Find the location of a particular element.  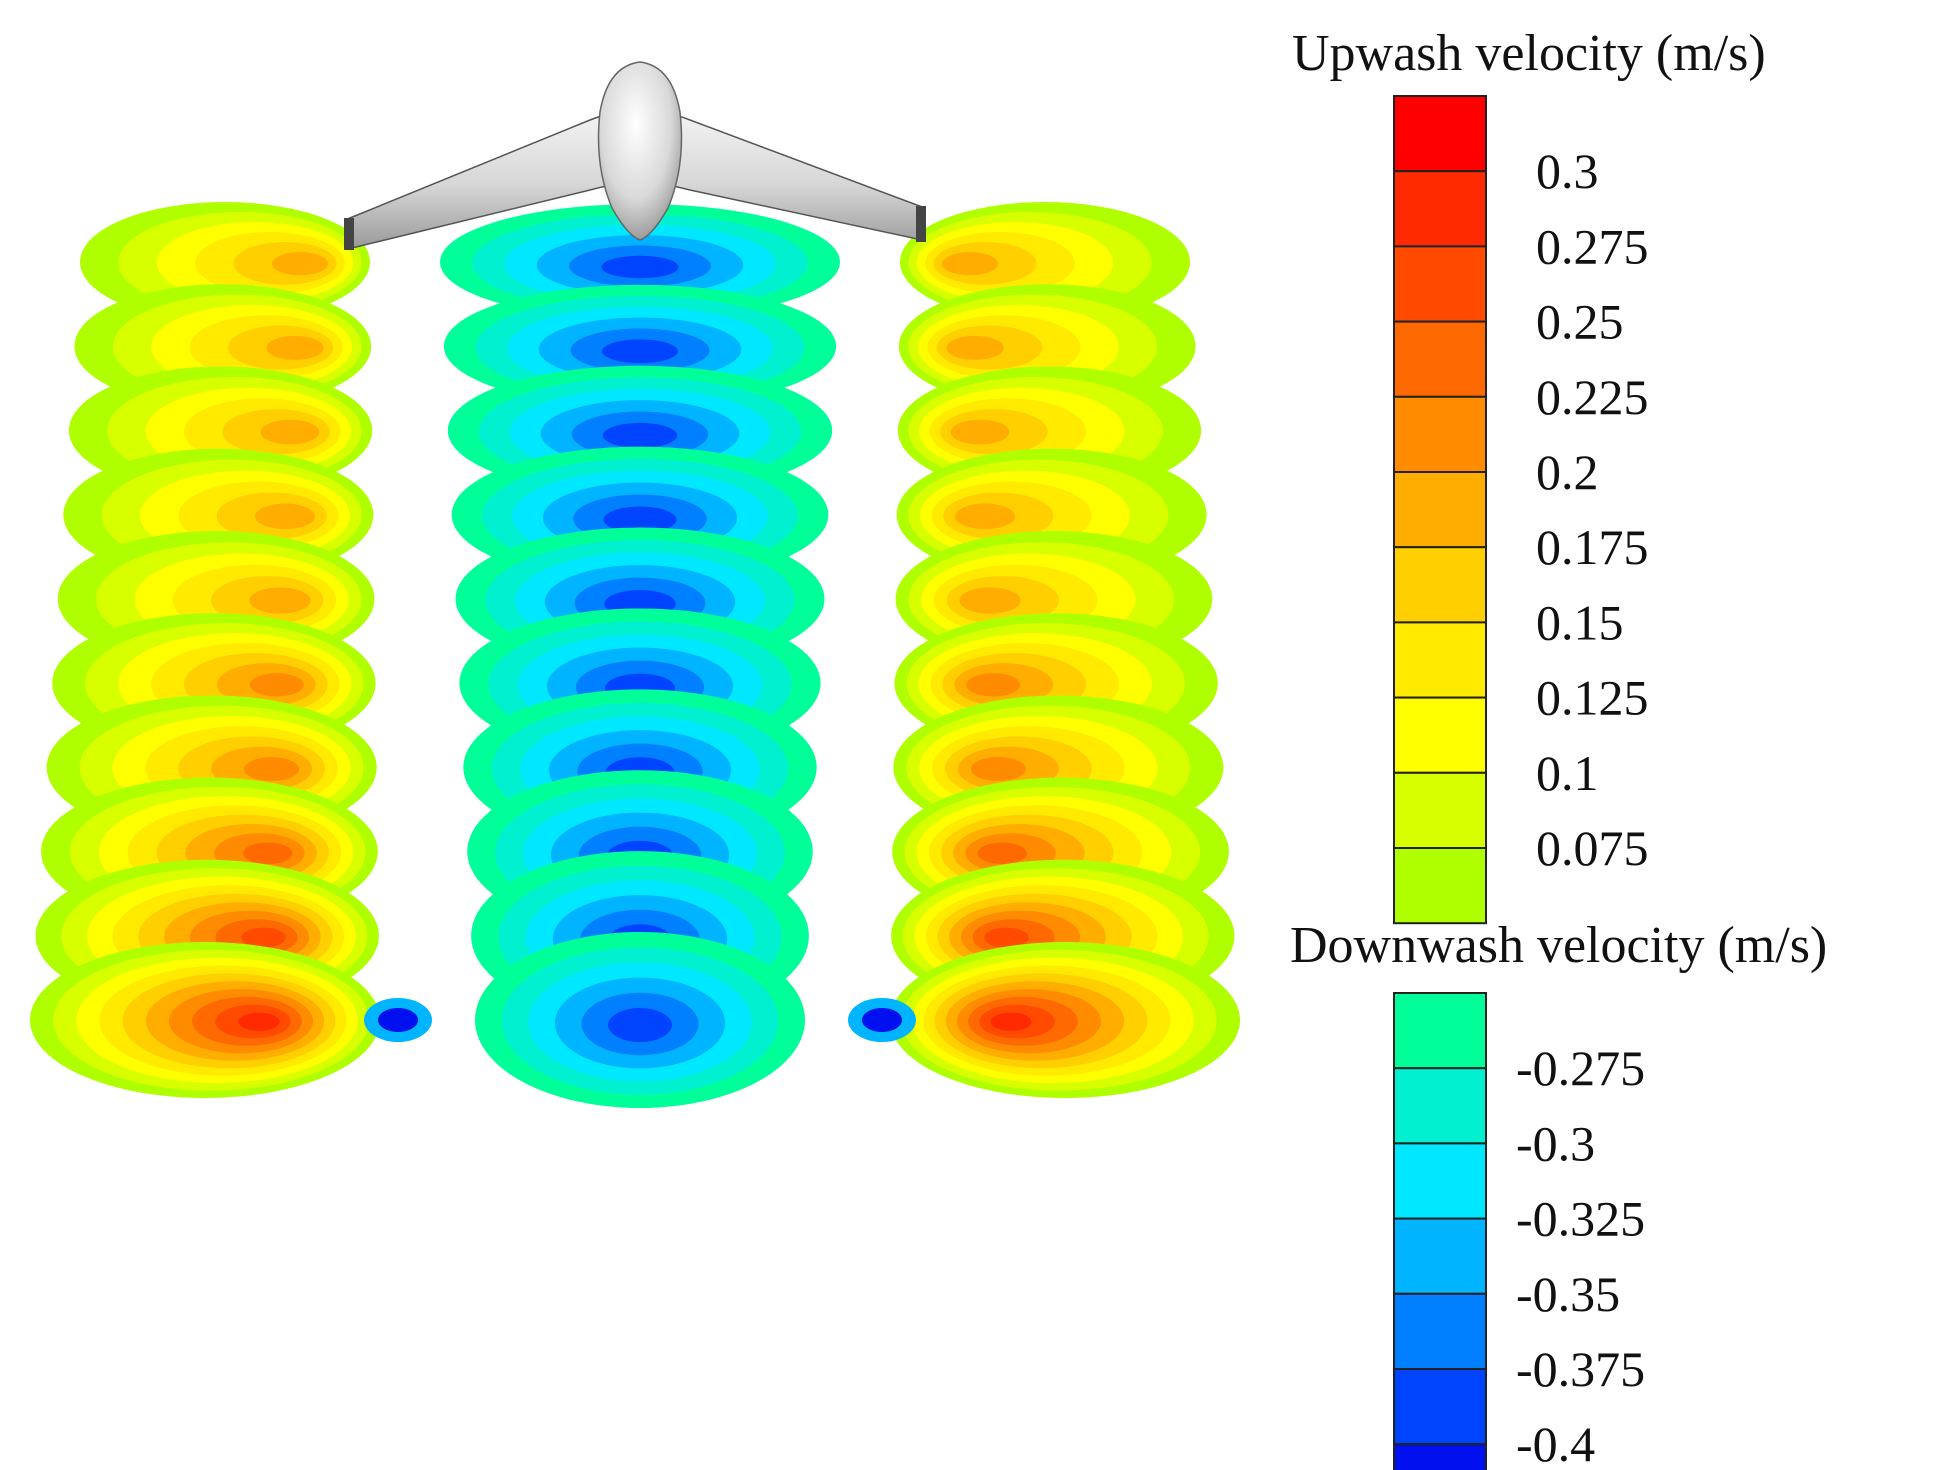

colorbar-tick-label: 0.1 is located at coordinates (1567, 773).